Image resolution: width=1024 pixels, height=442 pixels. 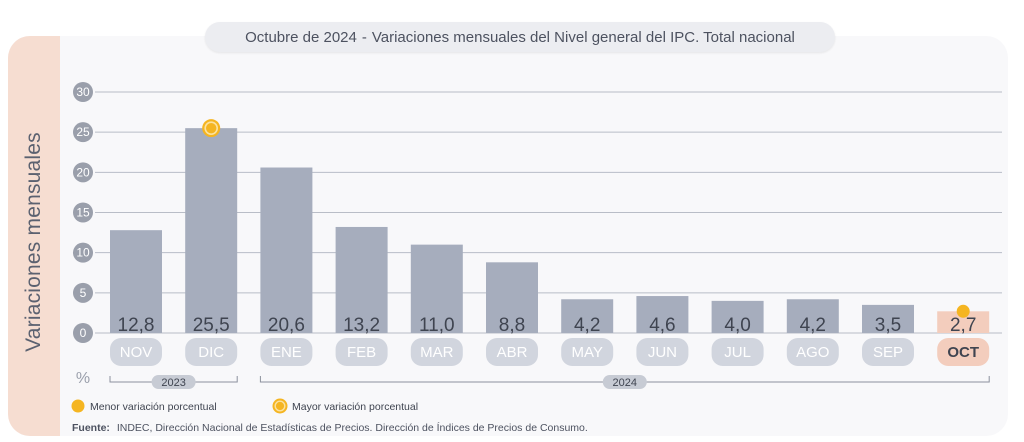 I want to click on year-label: 2024, so click(x=625, y=383).